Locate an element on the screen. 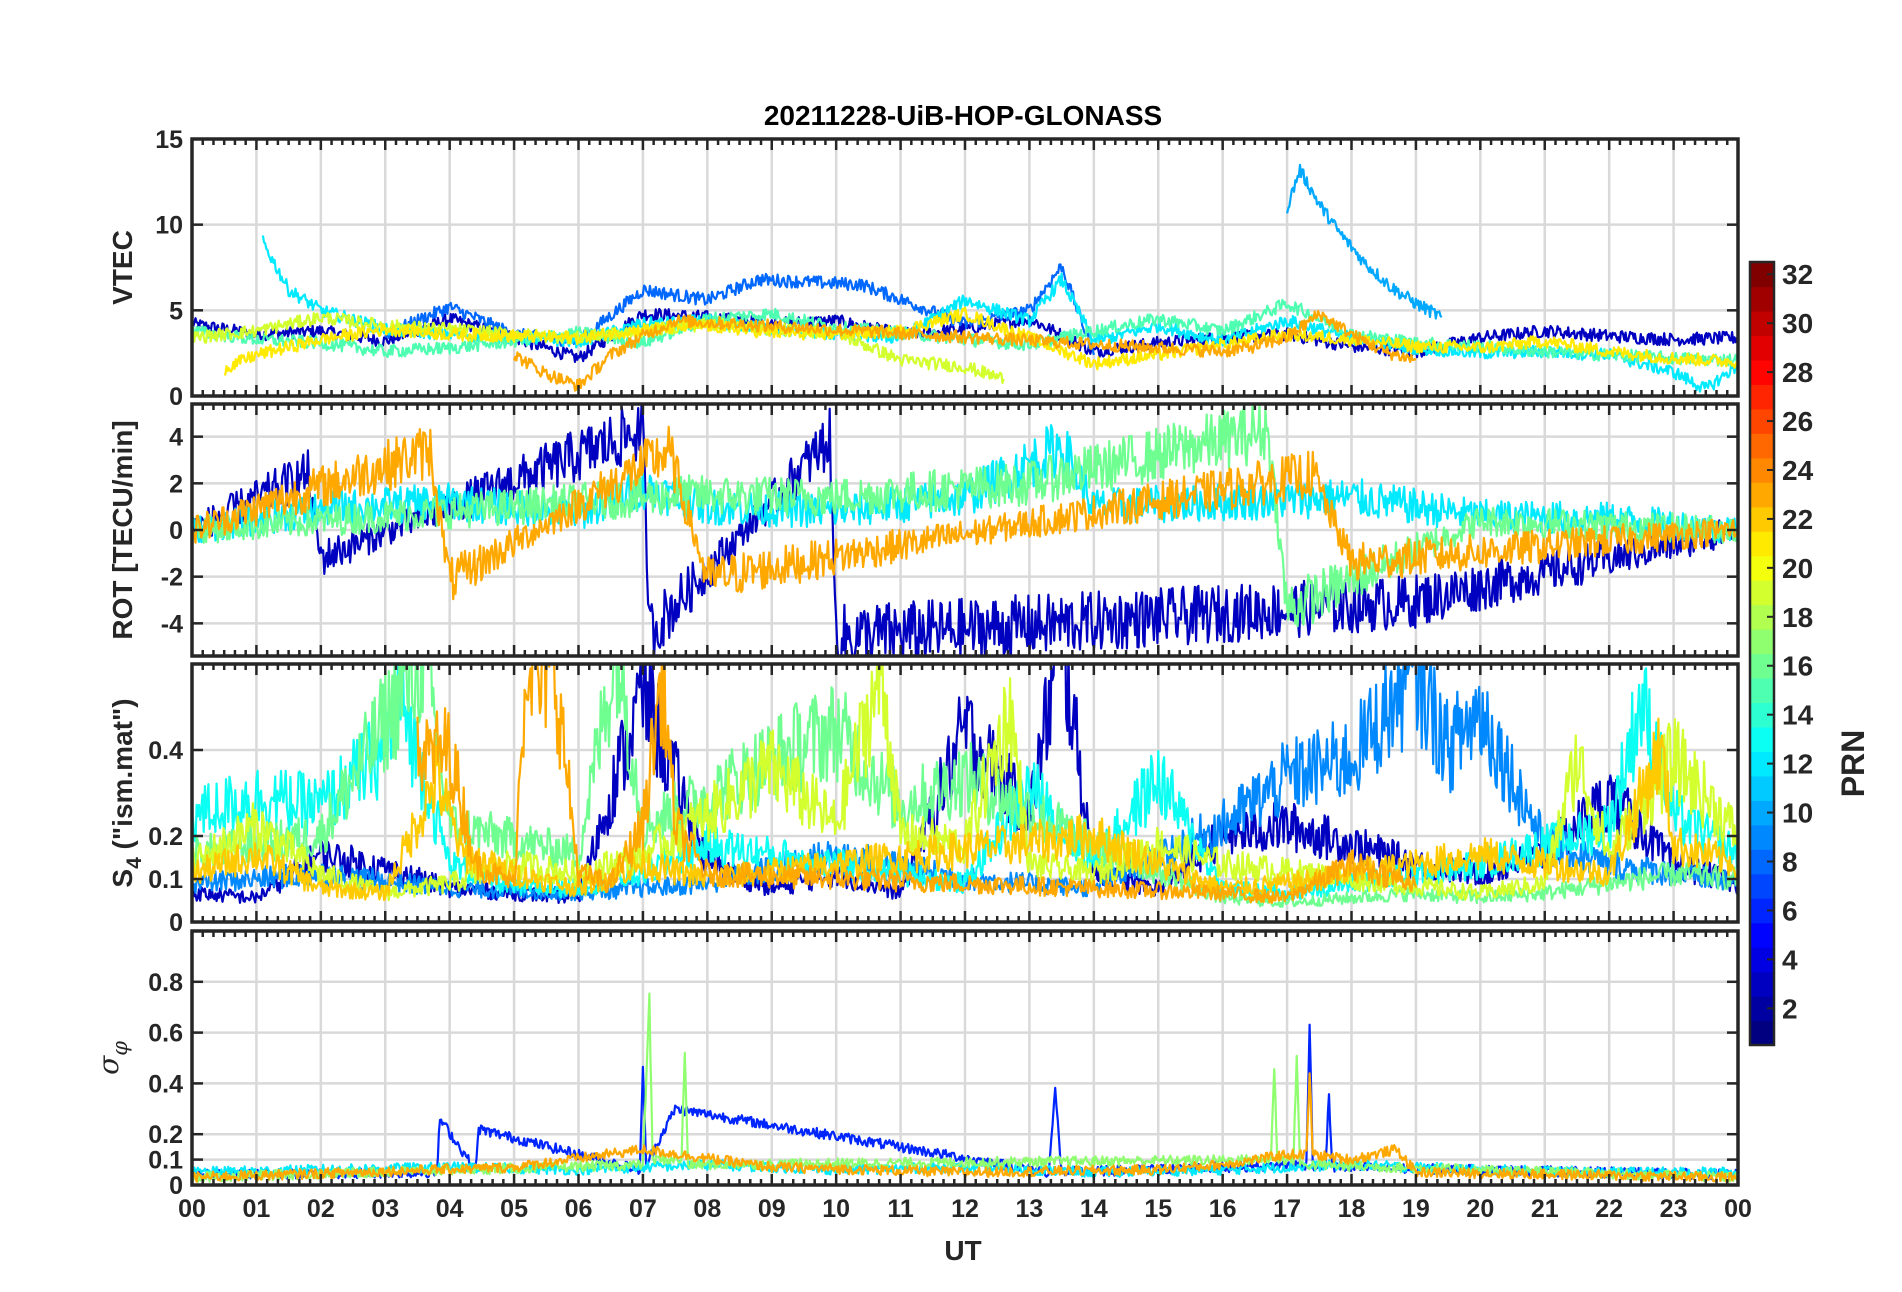 The width and height of the screenshot is (1902, 1292). x-tick-label: 17 is located at coordinates (1287, 1209).